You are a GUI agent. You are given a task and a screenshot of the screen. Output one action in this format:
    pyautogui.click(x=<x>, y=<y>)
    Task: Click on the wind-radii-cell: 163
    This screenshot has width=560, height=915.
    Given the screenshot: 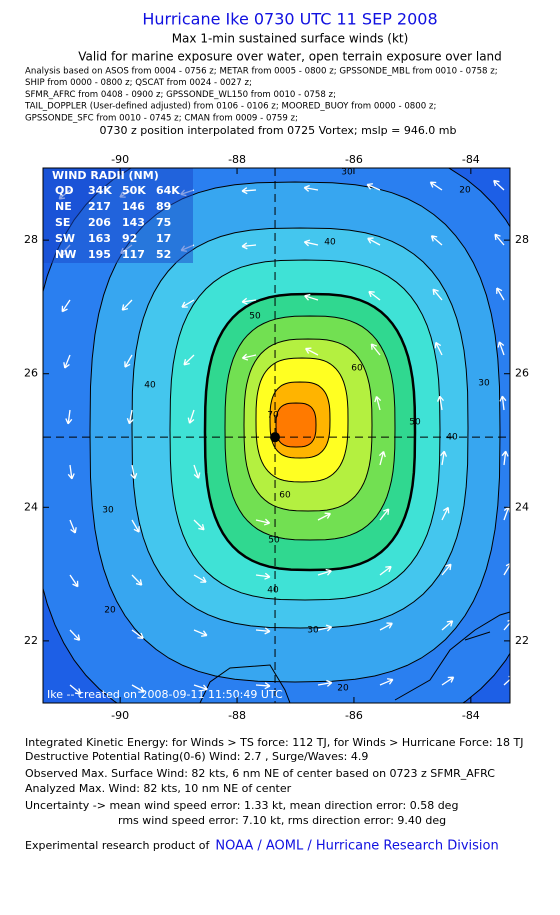 What is the action you would take?
    pyautogui.click(x=99, y=238)
    